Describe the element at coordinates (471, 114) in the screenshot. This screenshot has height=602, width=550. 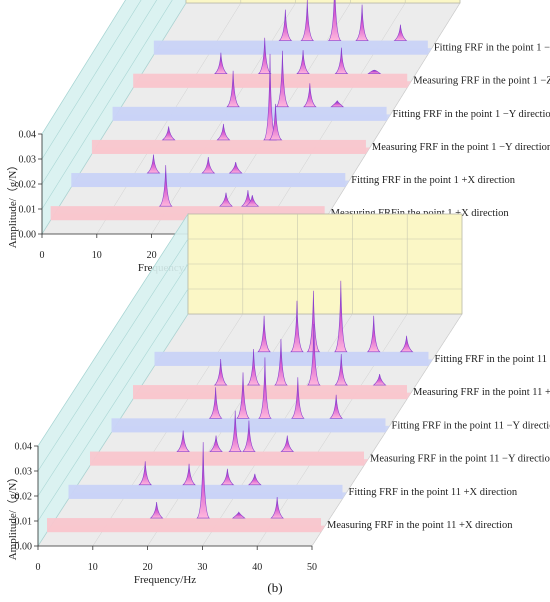
I see `series-label: Fitting FRF in the point 1 −Y direction` at that location.